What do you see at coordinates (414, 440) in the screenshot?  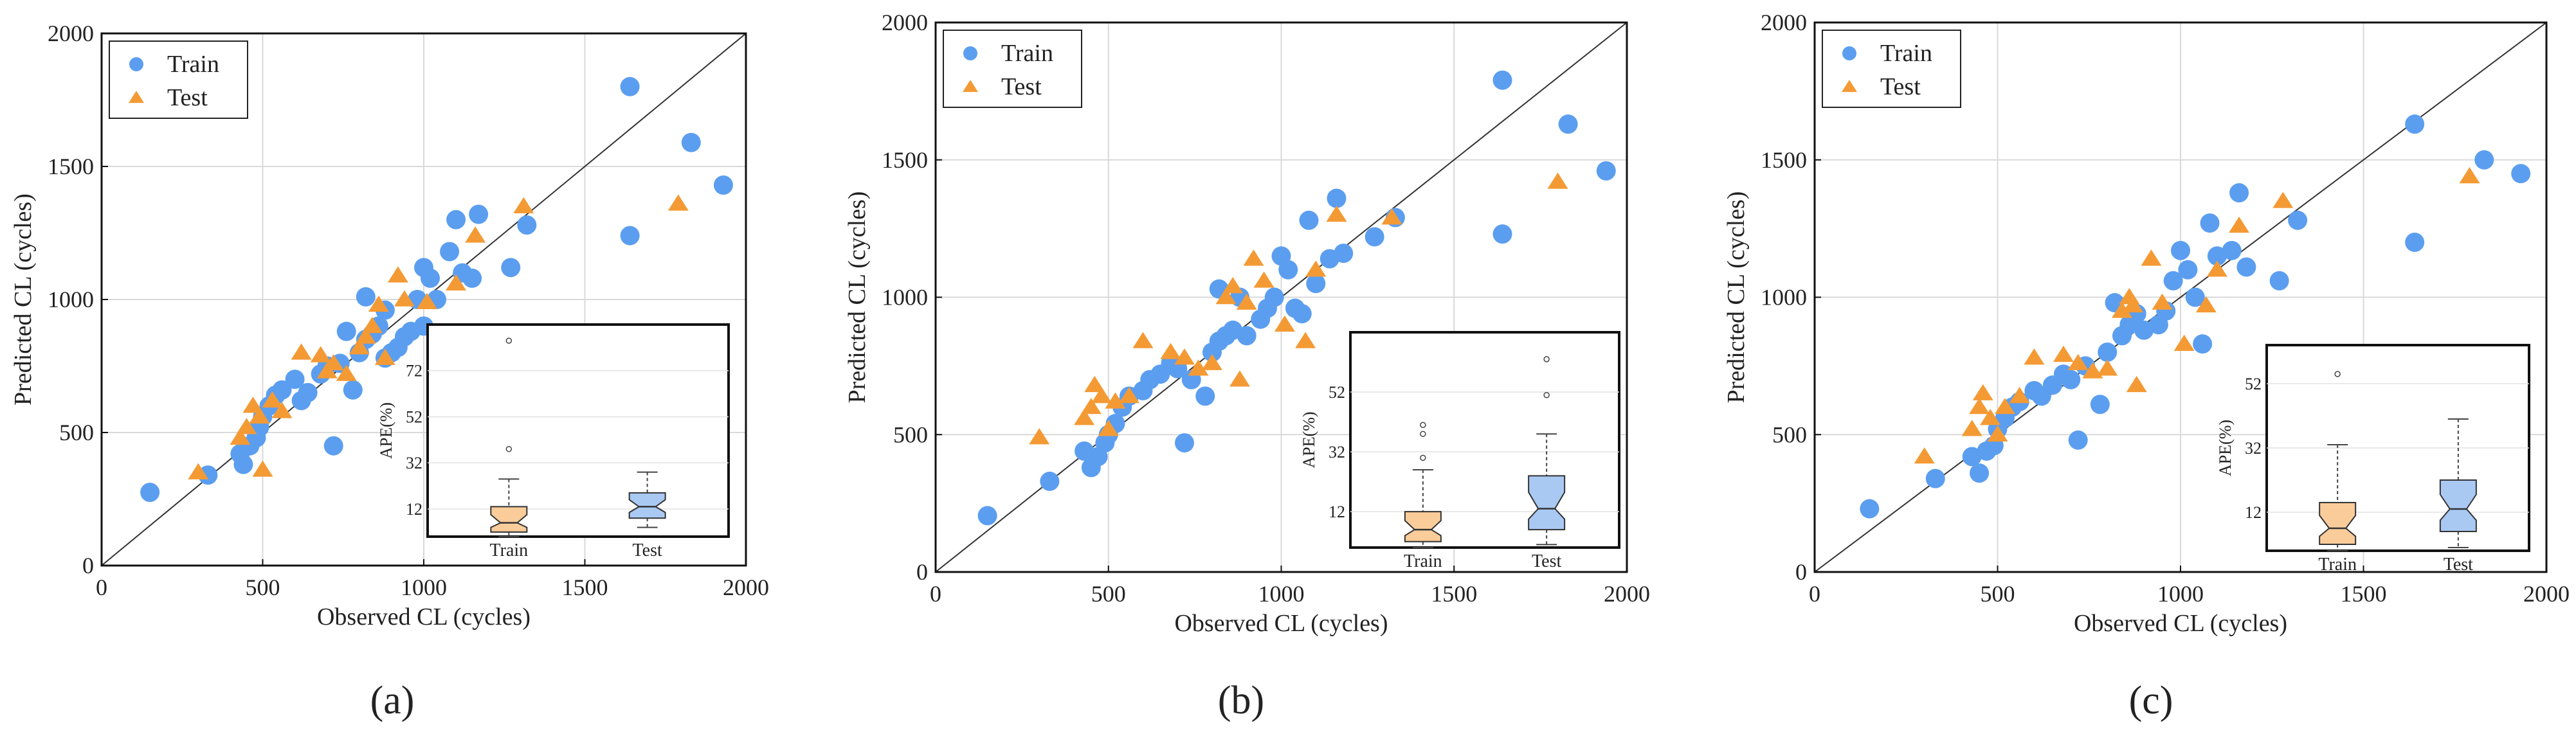 I see `inset-y-ticks: 12 32 52 72` at bounding box center [414, 440].